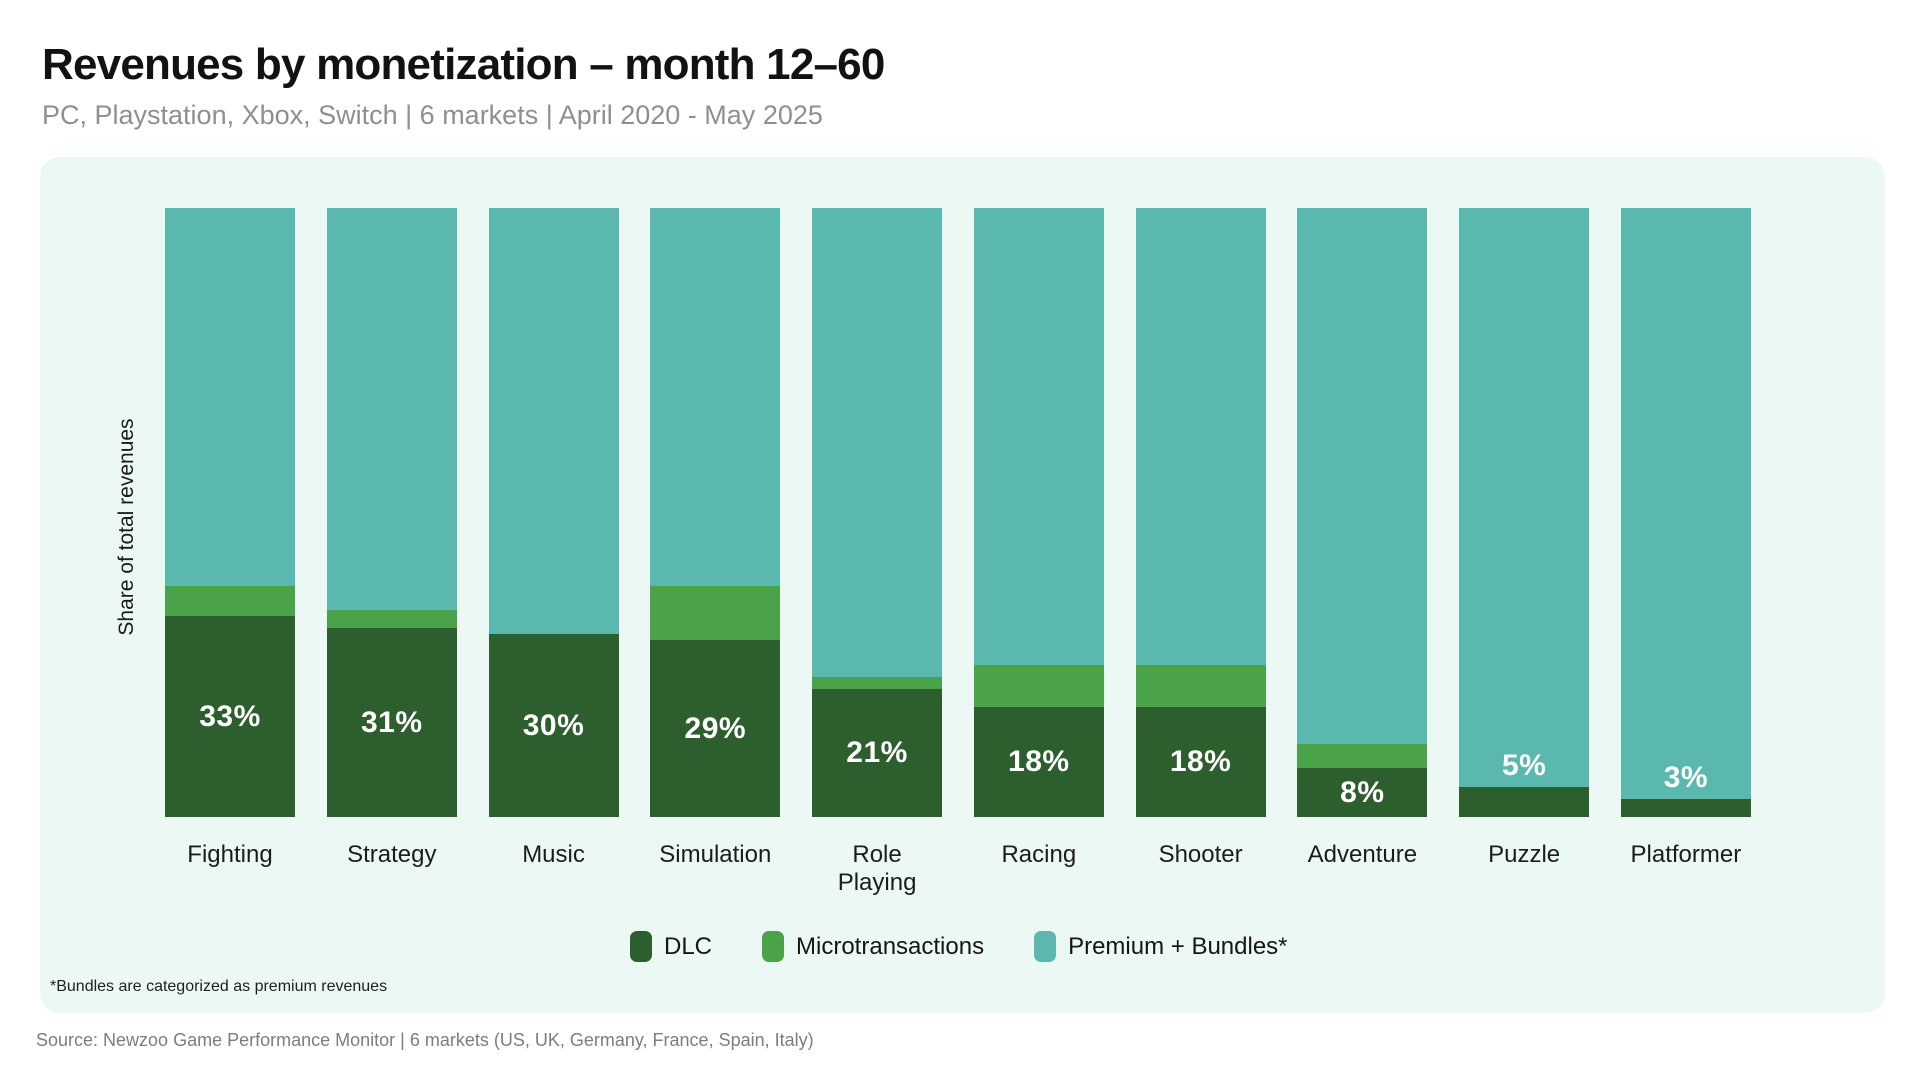 Image resolution: width=1920 pixels, height=1080 pixels. I want to click on bar-label-zone-adventure: 8%, so click(1362, 792).